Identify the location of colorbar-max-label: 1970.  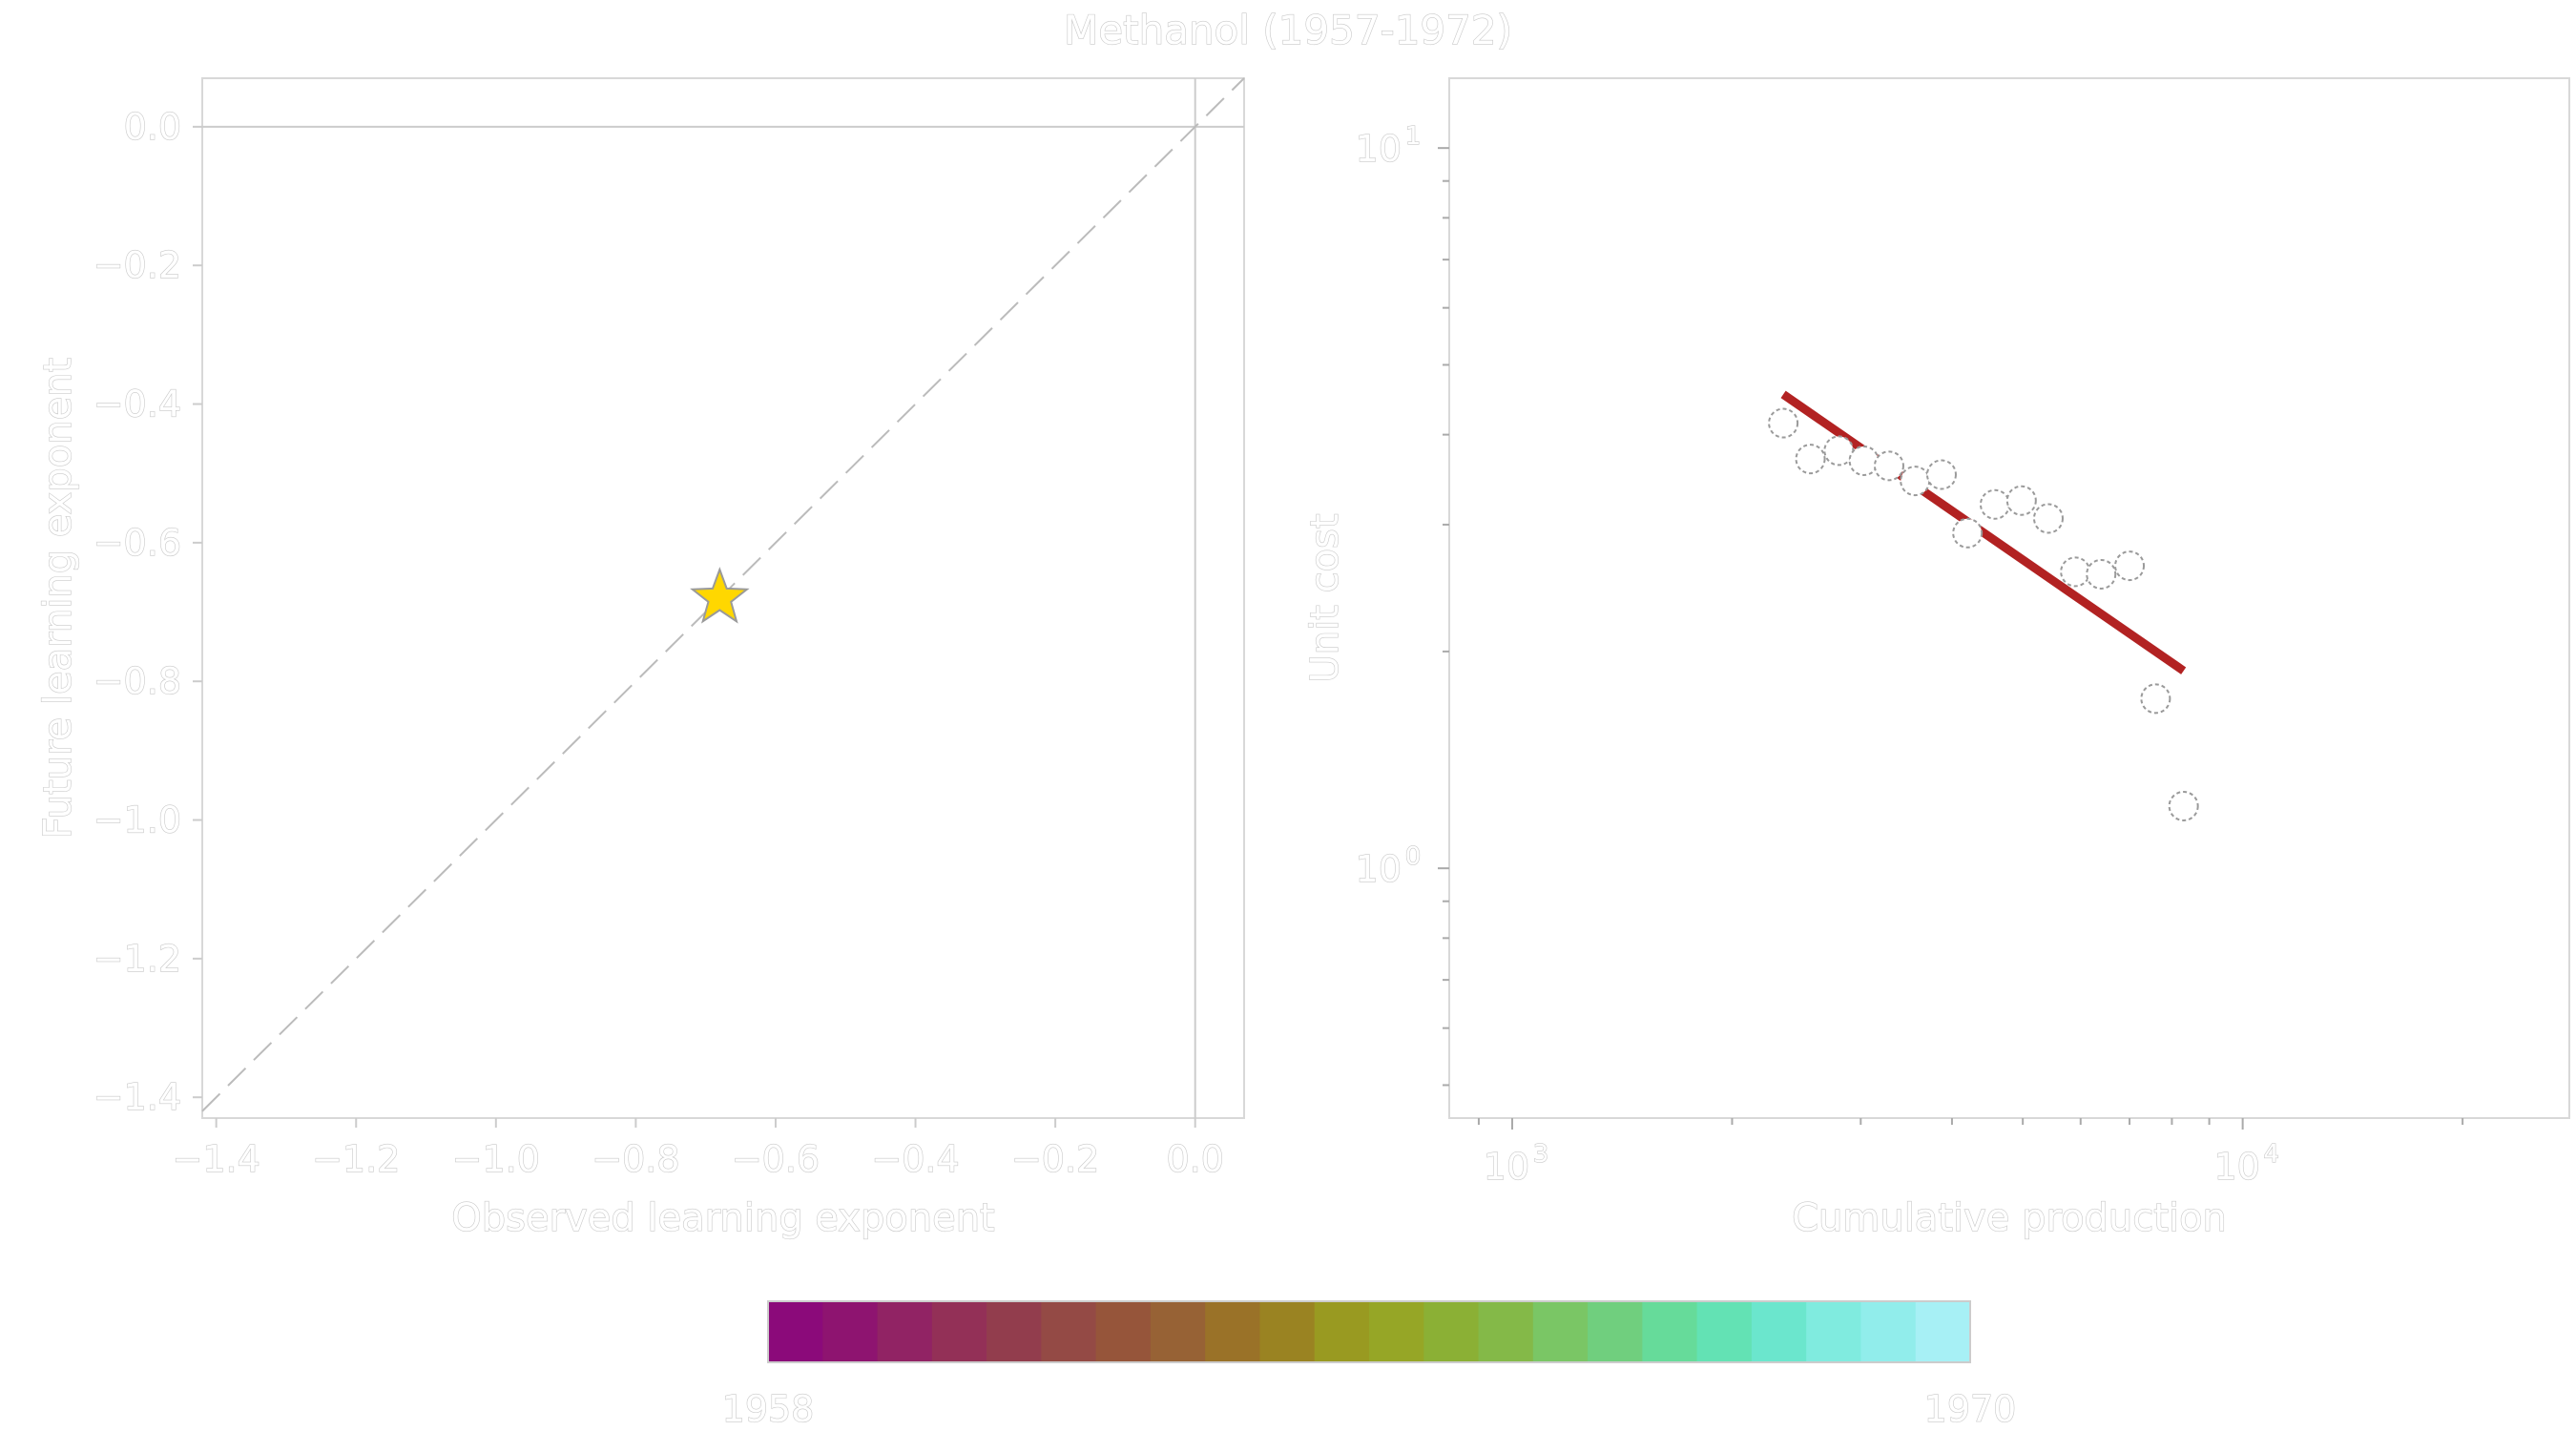
(1970, 1409).